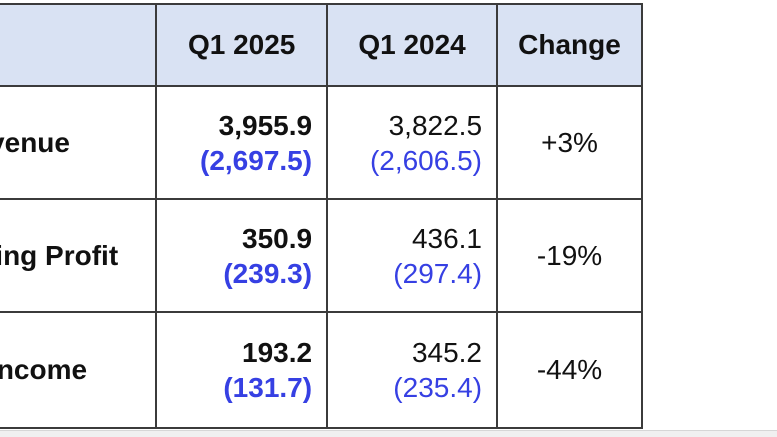 This screenshot has height=437, width=777. What do you see at coordinates (79, 255) in the screenshot?
I see `row-label-operating-profit: Operating Profit` at bounding box center [79, 255].